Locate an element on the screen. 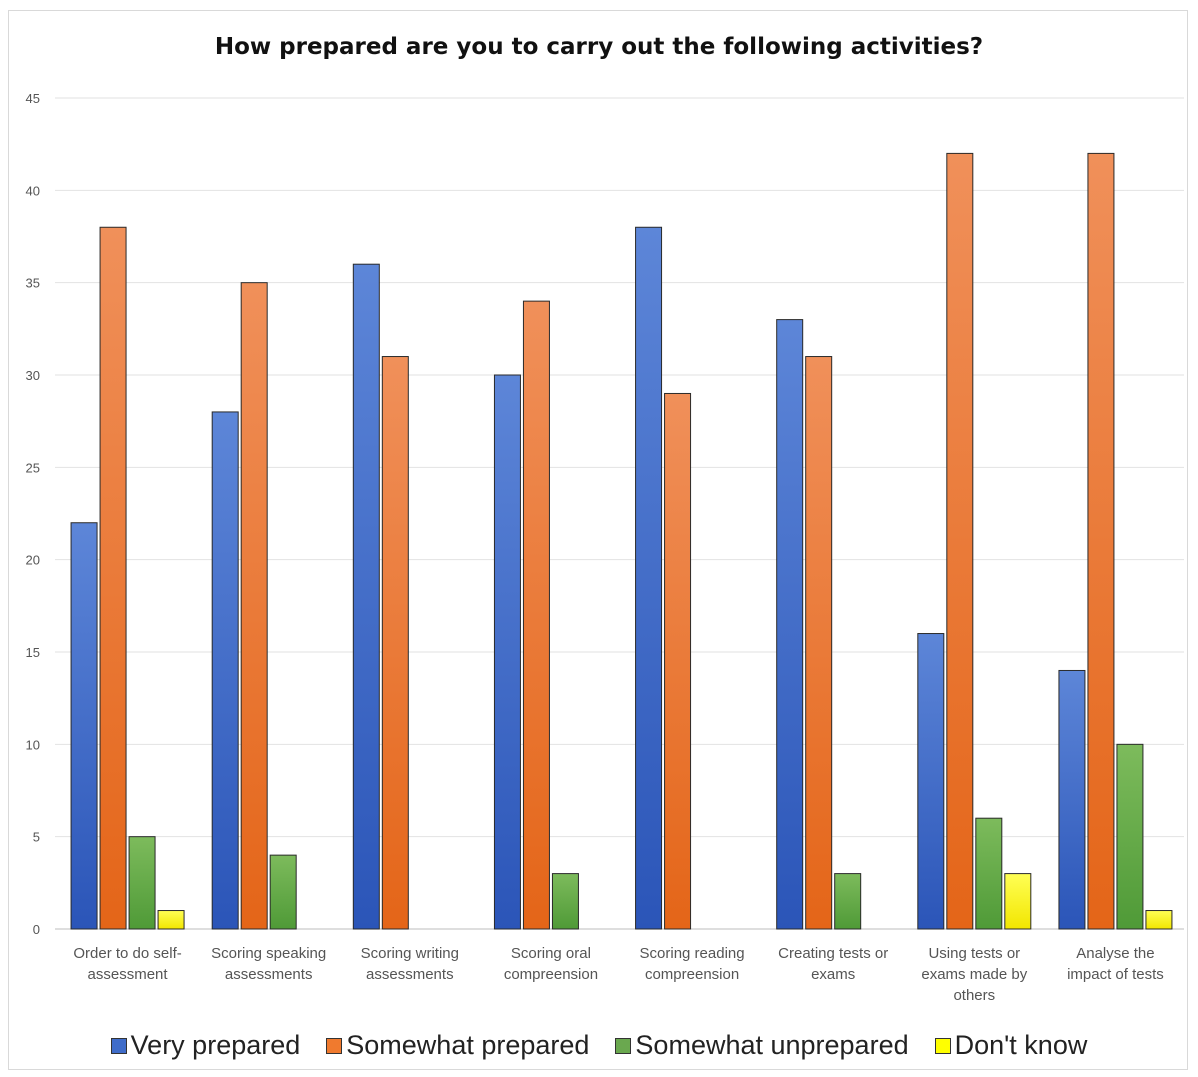  y-axis: 0 5 10 15 20 25 30 35 40 45 is located at coordinates (33, 514).